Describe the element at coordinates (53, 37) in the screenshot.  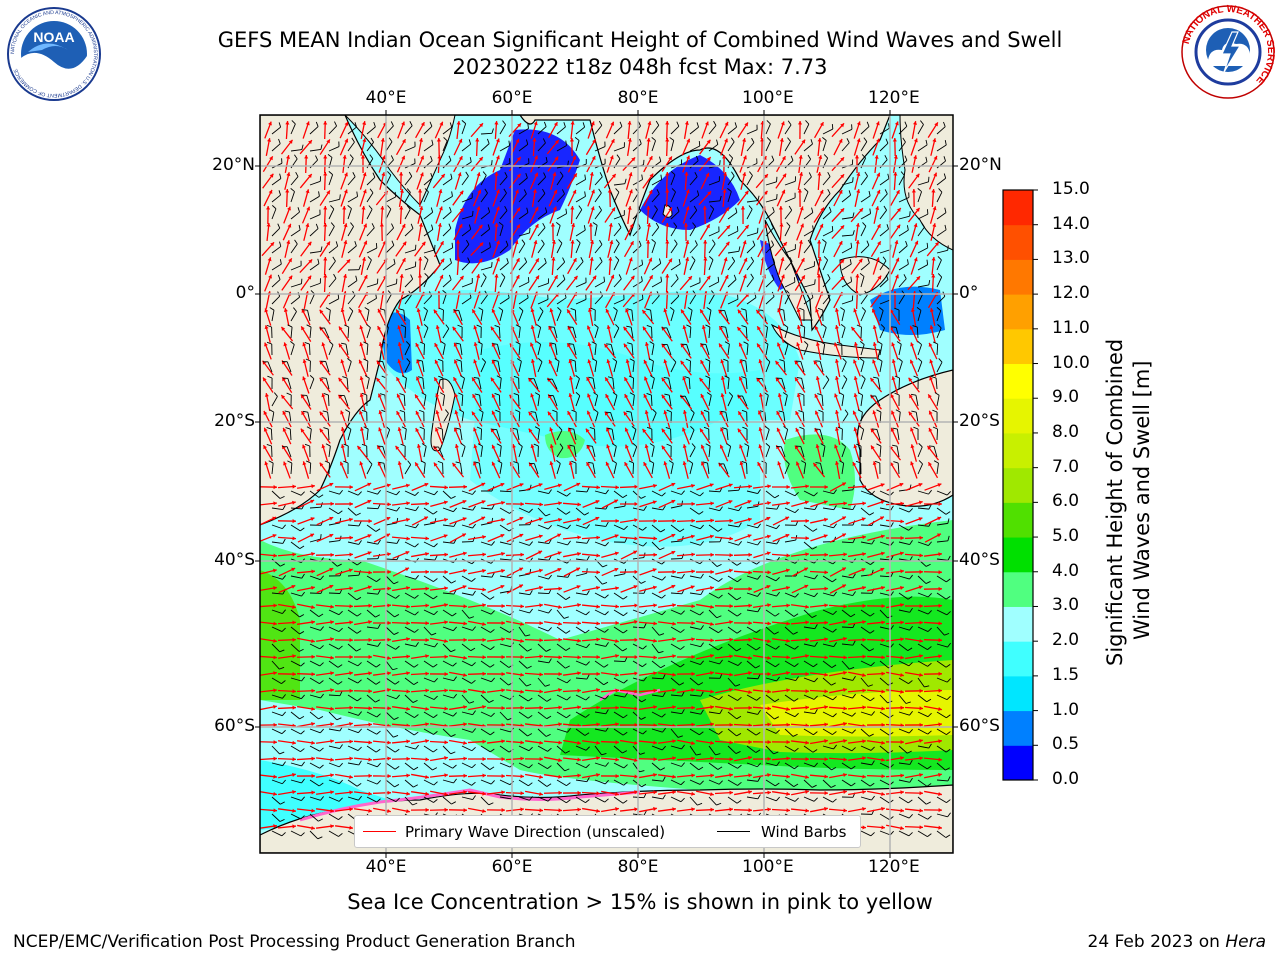
I see `noaa-logo-text: NOAA` at that location.